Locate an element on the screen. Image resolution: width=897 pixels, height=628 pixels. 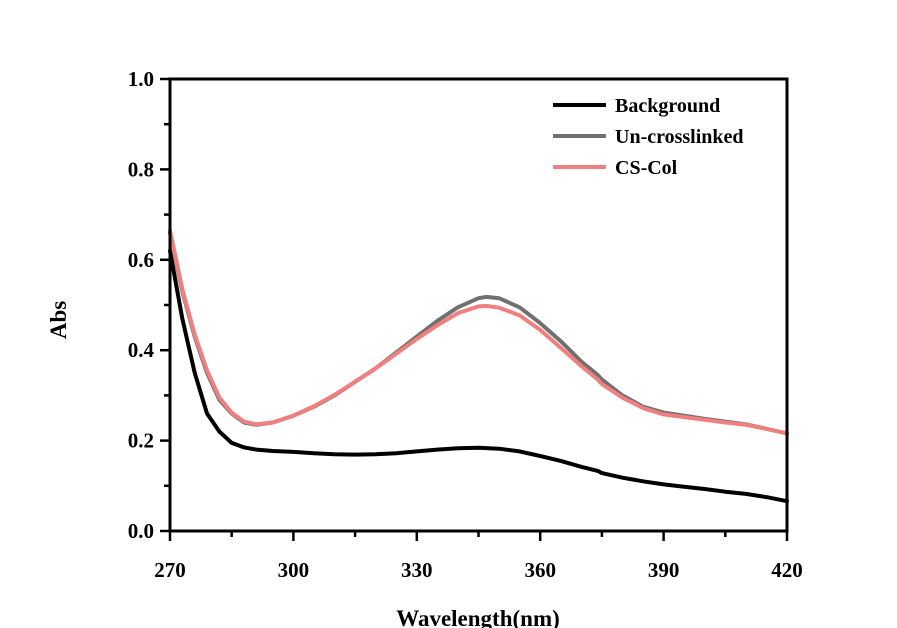
legend-label: Background is located at coordinates (667, 106).